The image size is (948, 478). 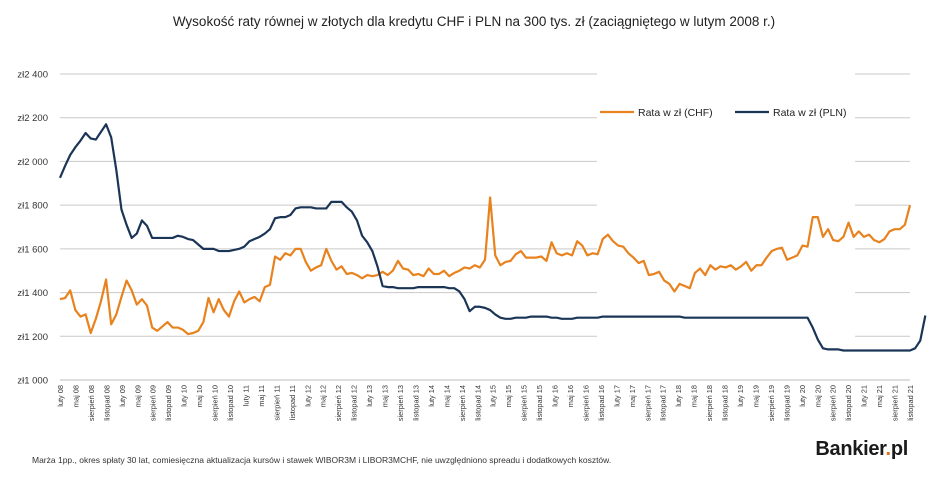 I want to click on x-tick-label: listopad 21, so click(x=910, y=403).